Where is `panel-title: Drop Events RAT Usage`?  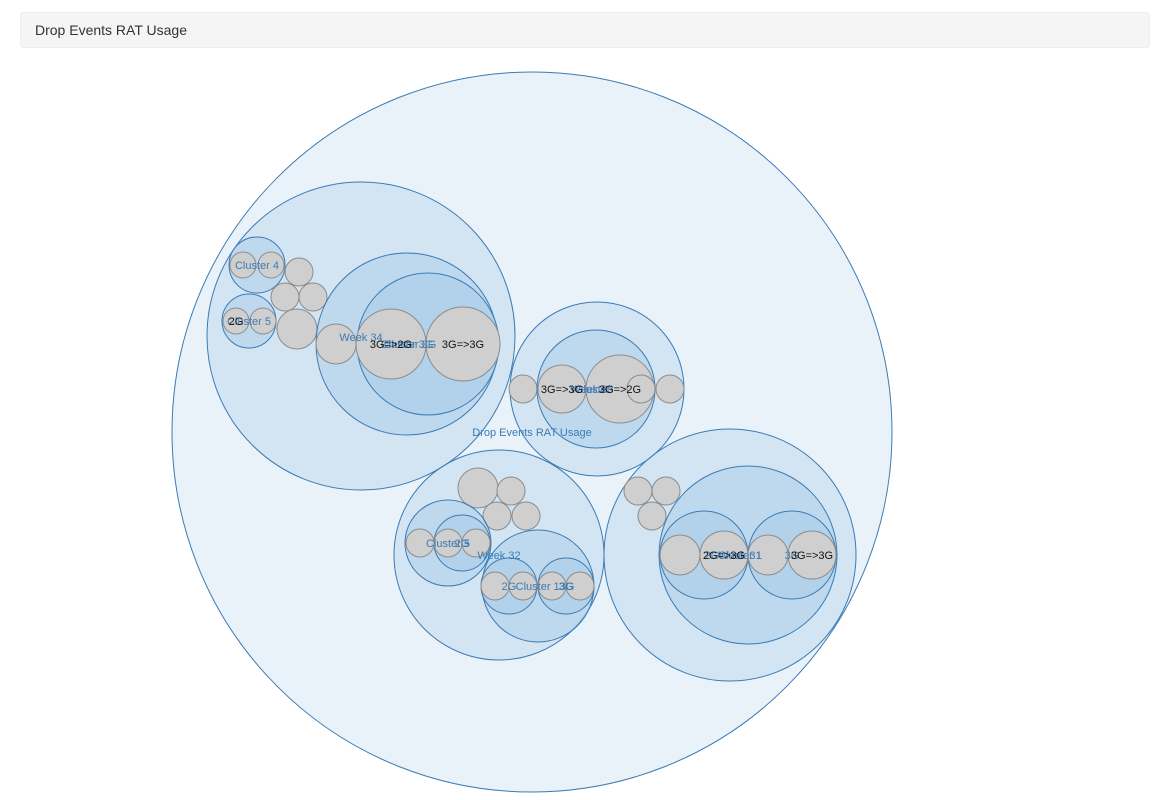 panel-title: Drop Events RAT Usage is located at coordinates (111, 30).